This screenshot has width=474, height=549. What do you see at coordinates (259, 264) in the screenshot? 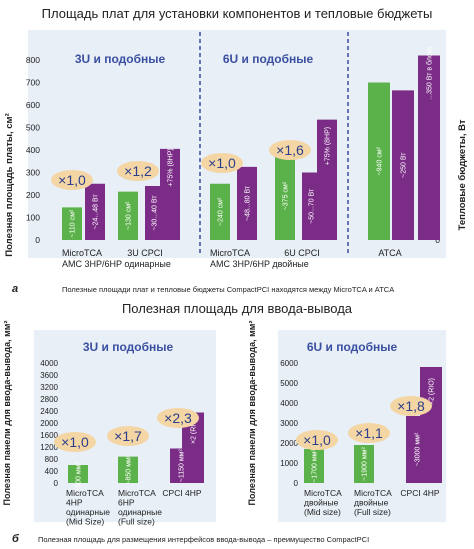
I see `category-label-2-line-1: АМС 3HP/6HP двойные` at bounding box center [259, 264].